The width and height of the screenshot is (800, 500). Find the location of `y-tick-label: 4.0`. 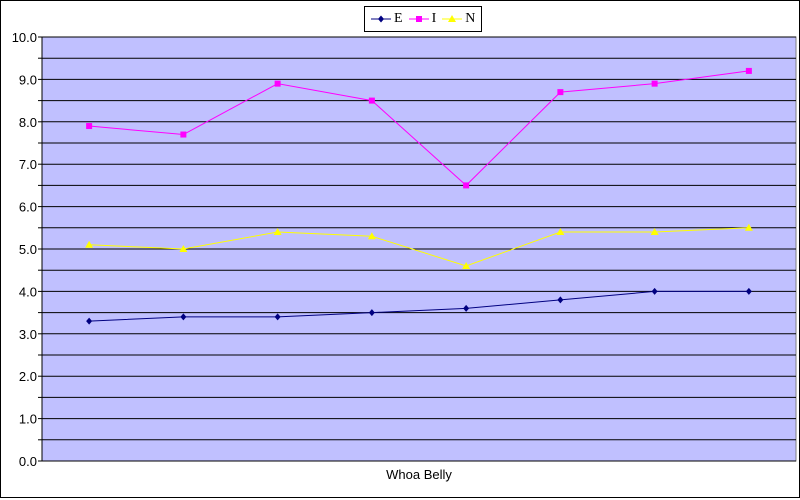

y-tick-label: 4.0 is located at coordinates (28, 291).